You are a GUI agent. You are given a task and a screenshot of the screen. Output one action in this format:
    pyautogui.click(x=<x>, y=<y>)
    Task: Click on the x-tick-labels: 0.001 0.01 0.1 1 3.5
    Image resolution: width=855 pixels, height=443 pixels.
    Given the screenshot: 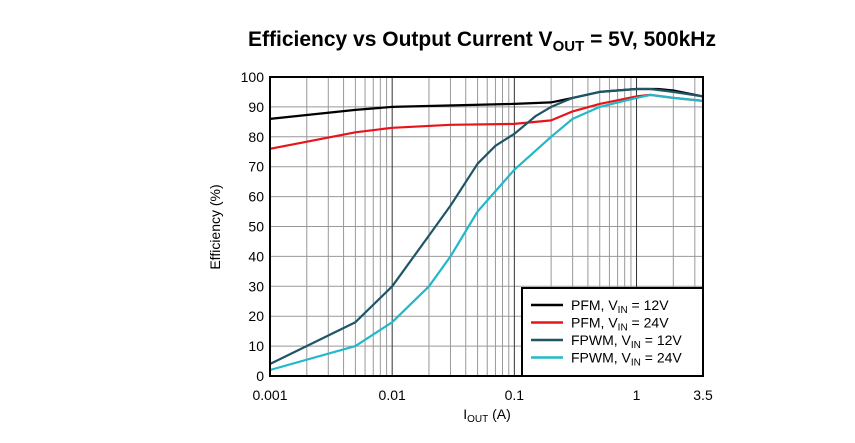 What is the action you would take?
    pyautogui.click(x=482, y=395)
    